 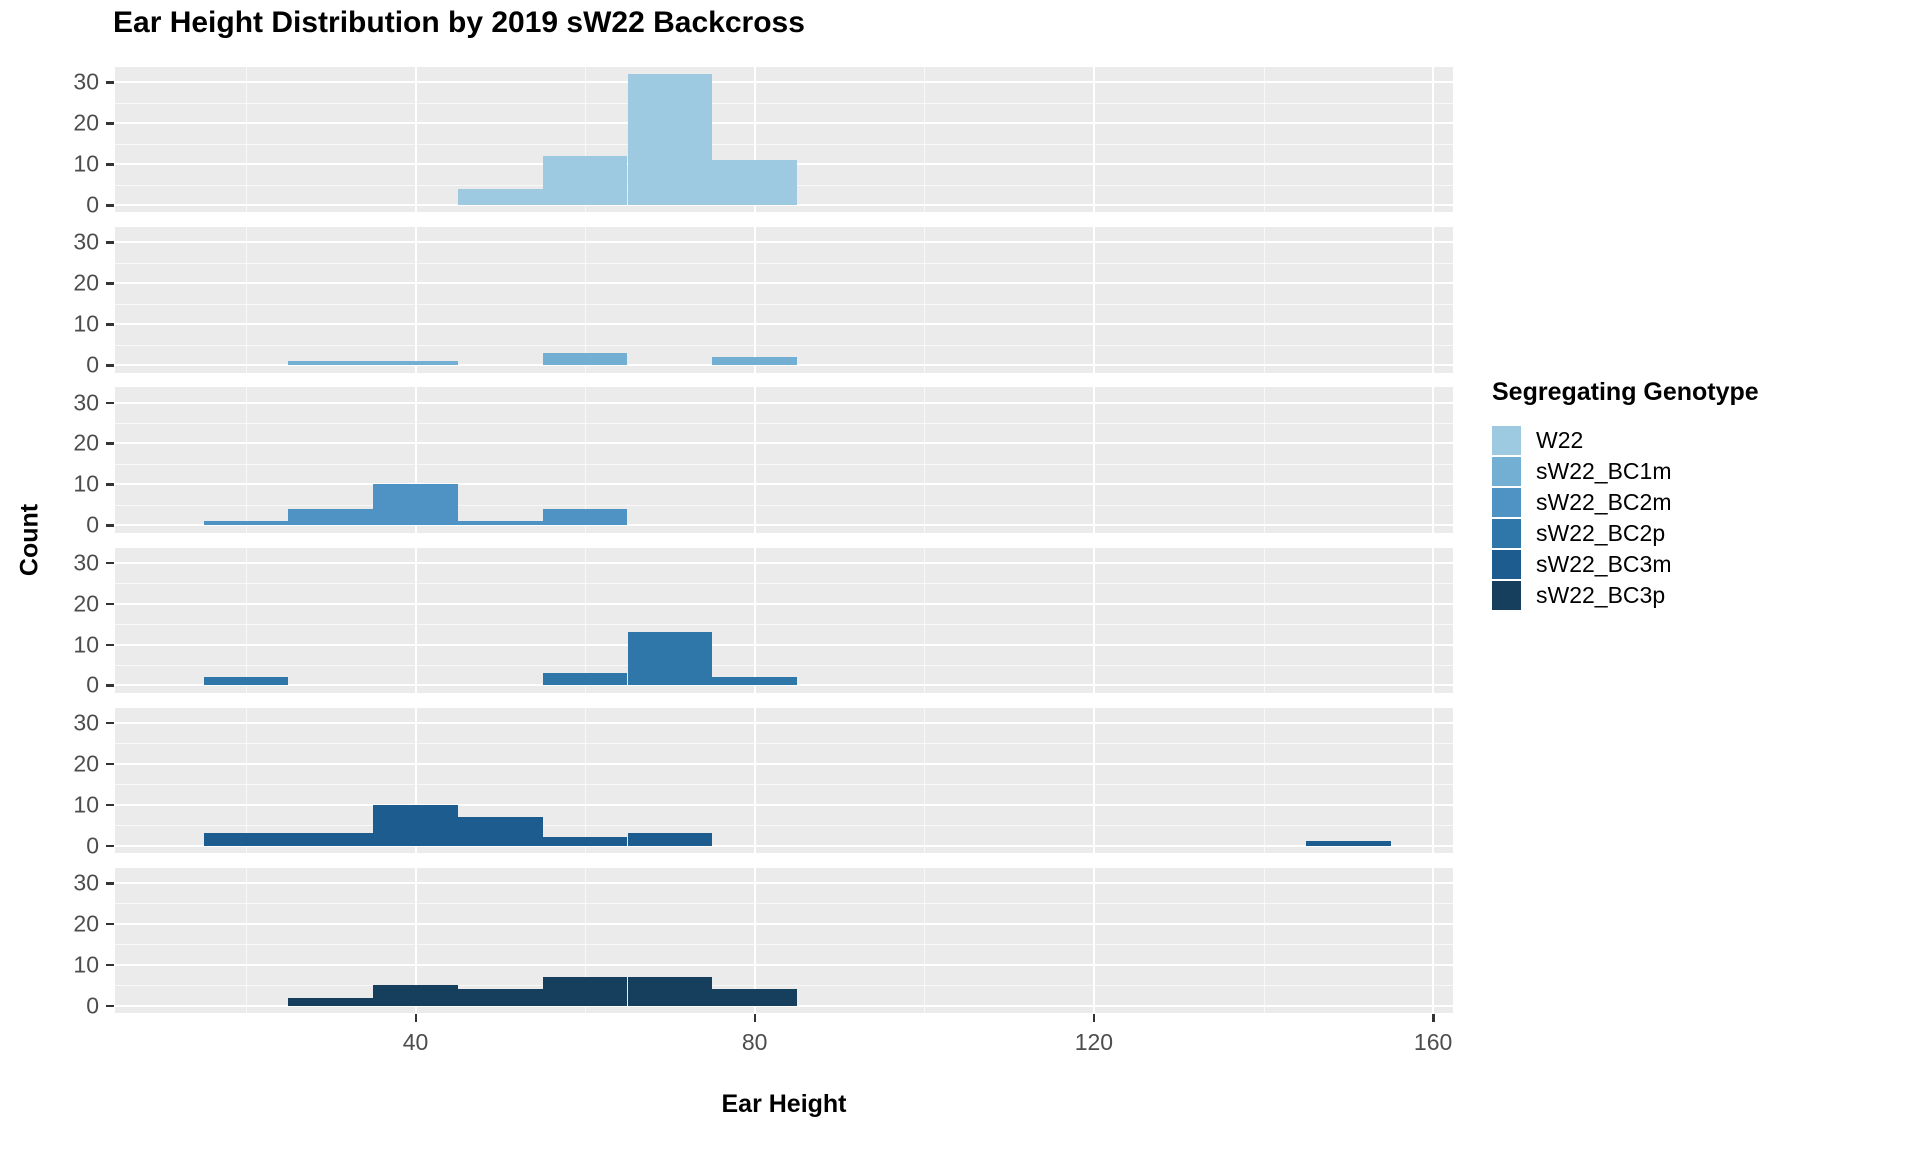 I want to click on legend-item-sw22-bc3p: sW22_BC3p, so click(x=1625, y=595).